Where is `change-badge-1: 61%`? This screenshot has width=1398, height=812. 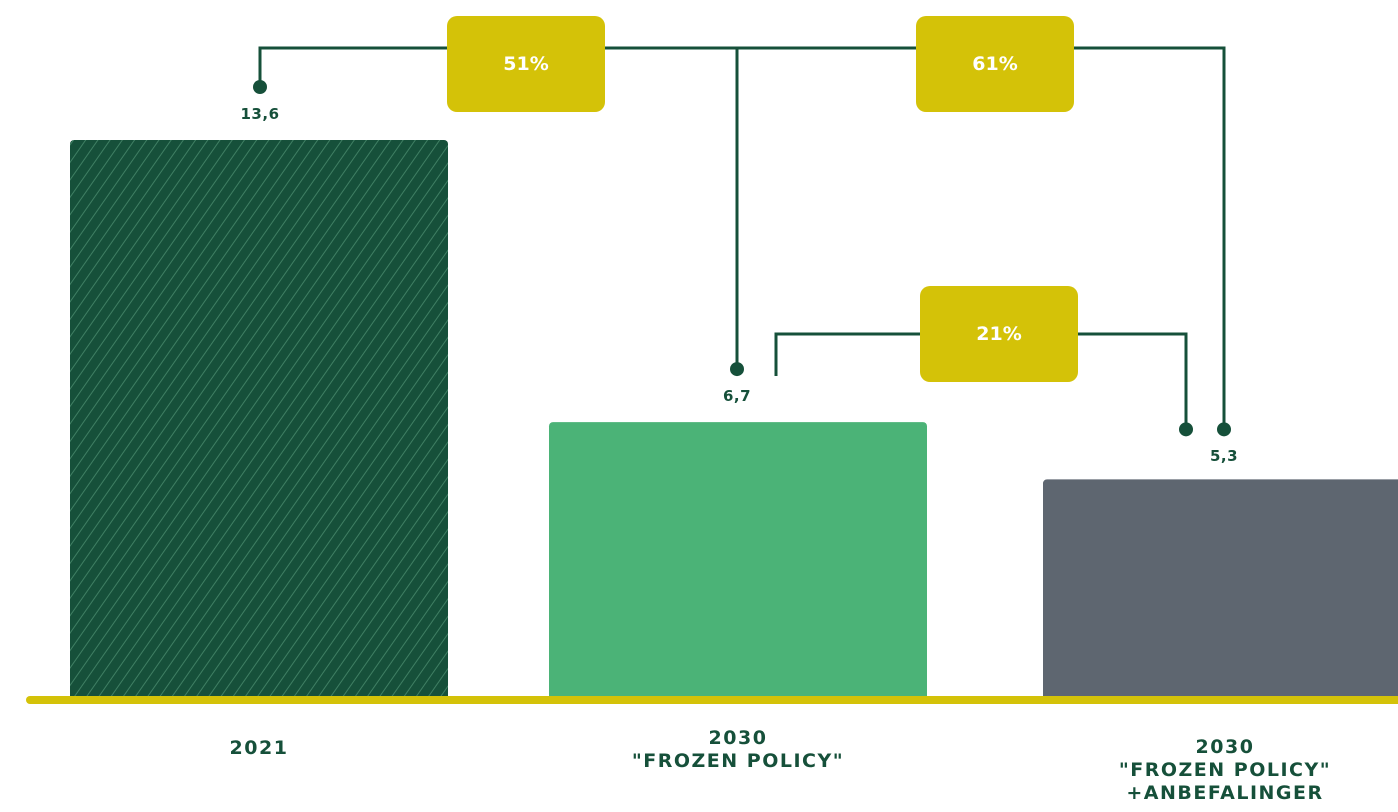 change-badge-1: 61% is located at coordinates (995, 64).